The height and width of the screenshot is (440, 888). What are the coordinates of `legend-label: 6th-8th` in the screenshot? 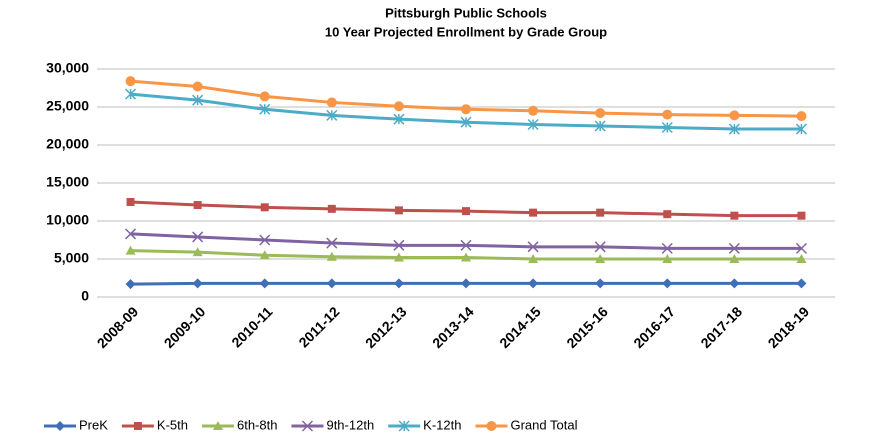 It's located at (257, 424).